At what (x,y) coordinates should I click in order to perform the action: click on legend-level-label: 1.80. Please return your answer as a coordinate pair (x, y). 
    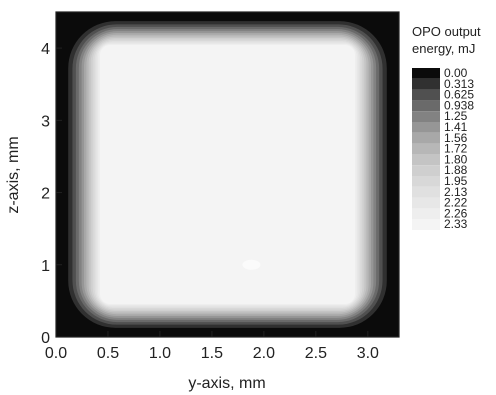
    Looking at the image, I should click on (456, 159).